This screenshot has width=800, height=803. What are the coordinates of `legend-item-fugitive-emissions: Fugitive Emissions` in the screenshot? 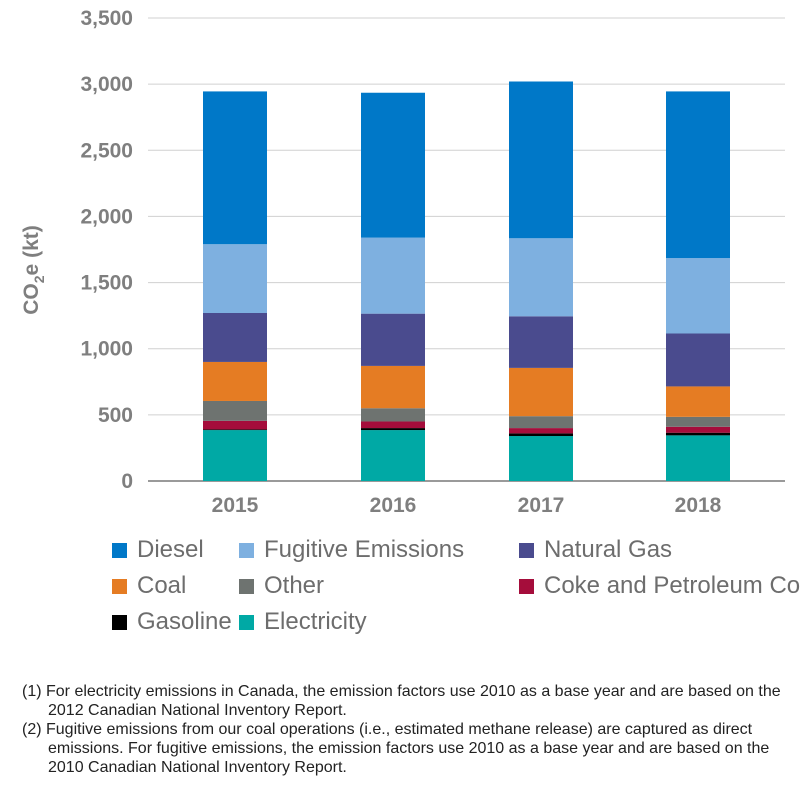 It's located at (351, 550).